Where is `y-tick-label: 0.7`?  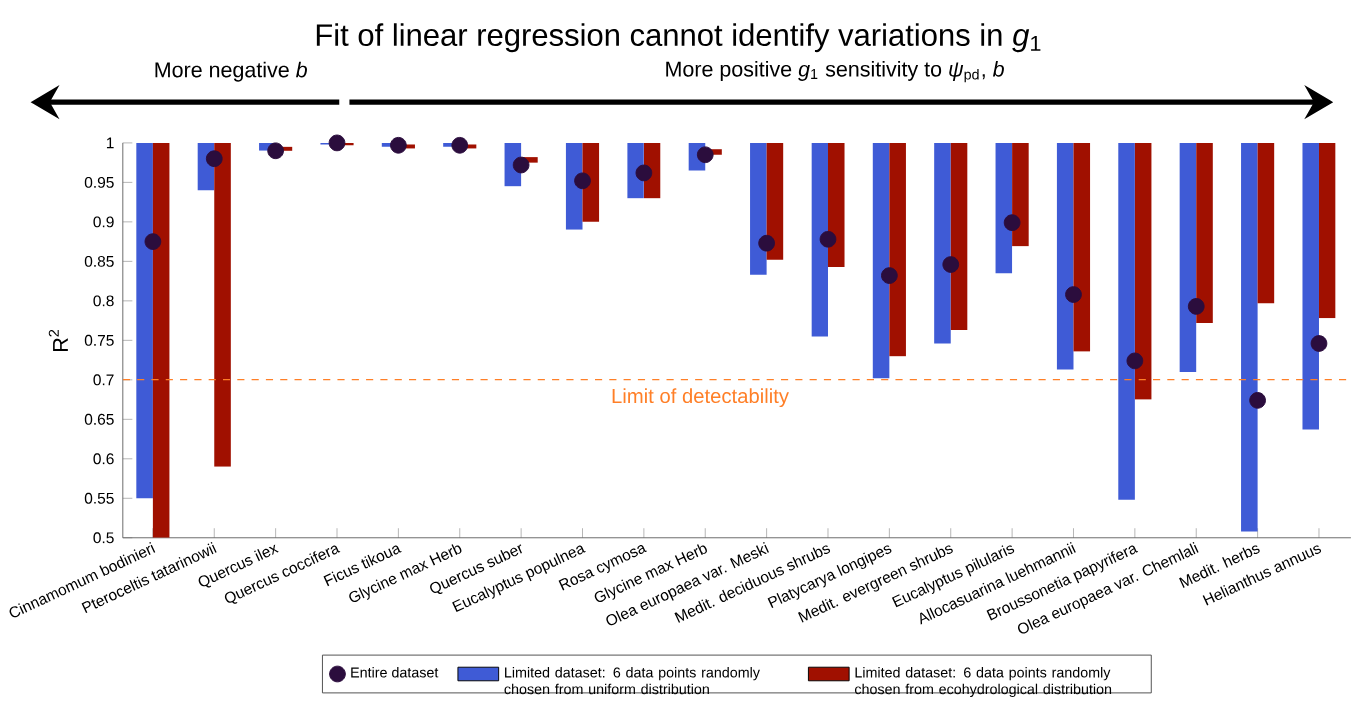 y-tick-label: 0.7 is located at coordinates (103, 380).